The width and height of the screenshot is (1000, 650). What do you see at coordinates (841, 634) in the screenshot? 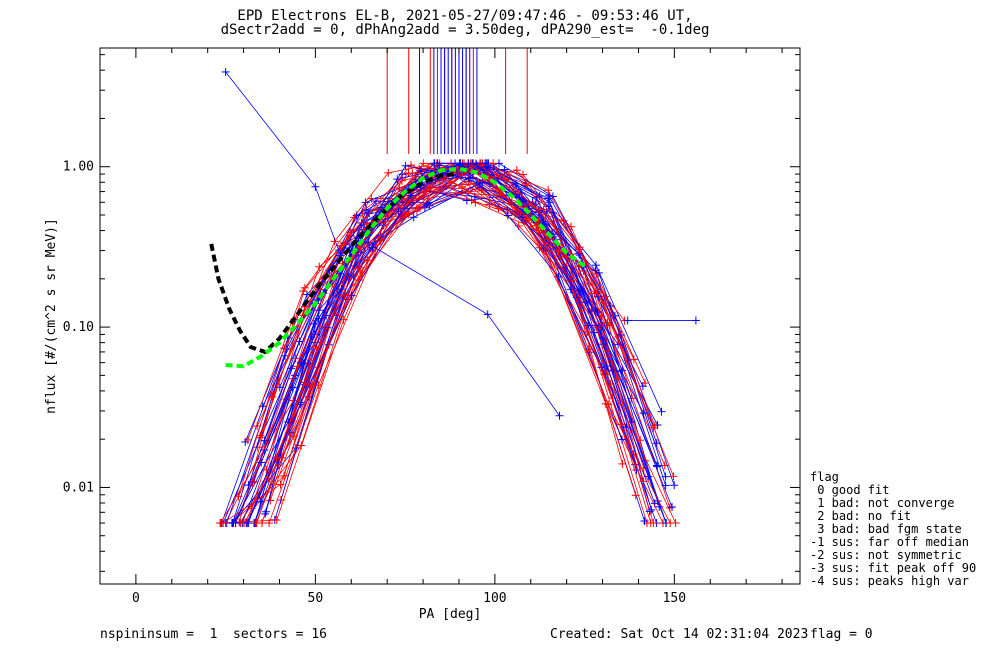
I see `footer-flag: flag = 0` at bounding box center [841, 634].